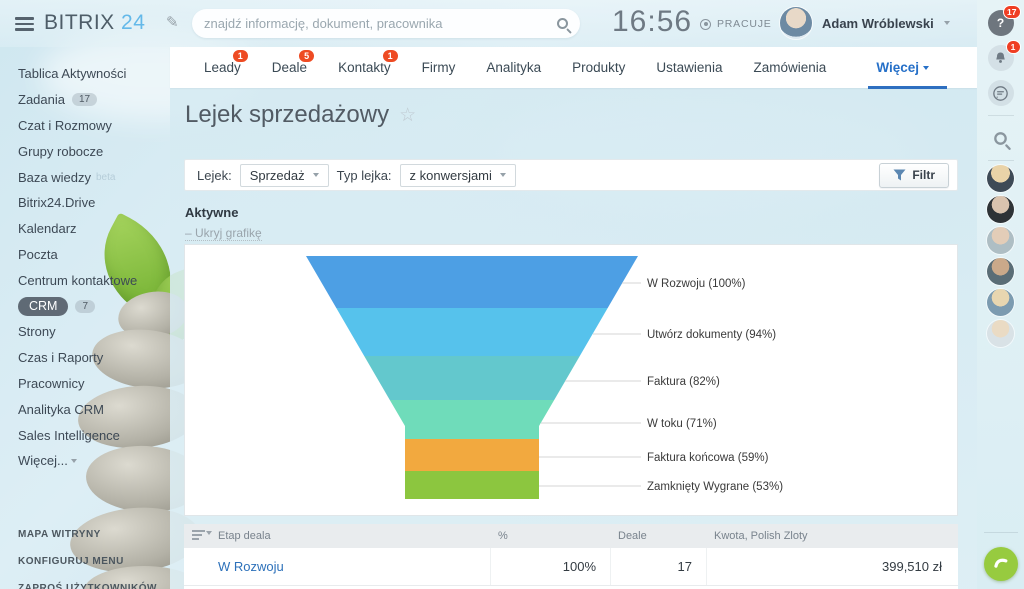 Image resolution: width=1024 pixels, height=589 pixels. Describe the element at coordinates (57, 203) in the screenshot. I see `sidebar-item-bitrix24-drive: Bitrix24.Drive` at that location.